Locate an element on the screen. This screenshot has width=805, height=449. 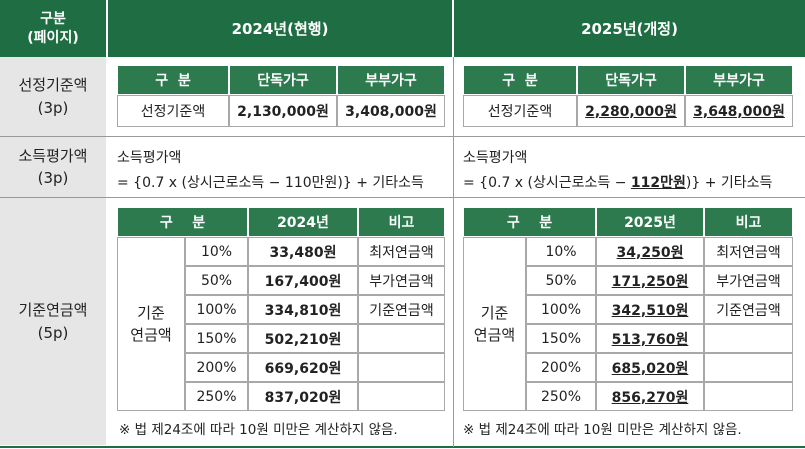
income2025-formula-bold: 112만원 is located at coordinates (658, 183).